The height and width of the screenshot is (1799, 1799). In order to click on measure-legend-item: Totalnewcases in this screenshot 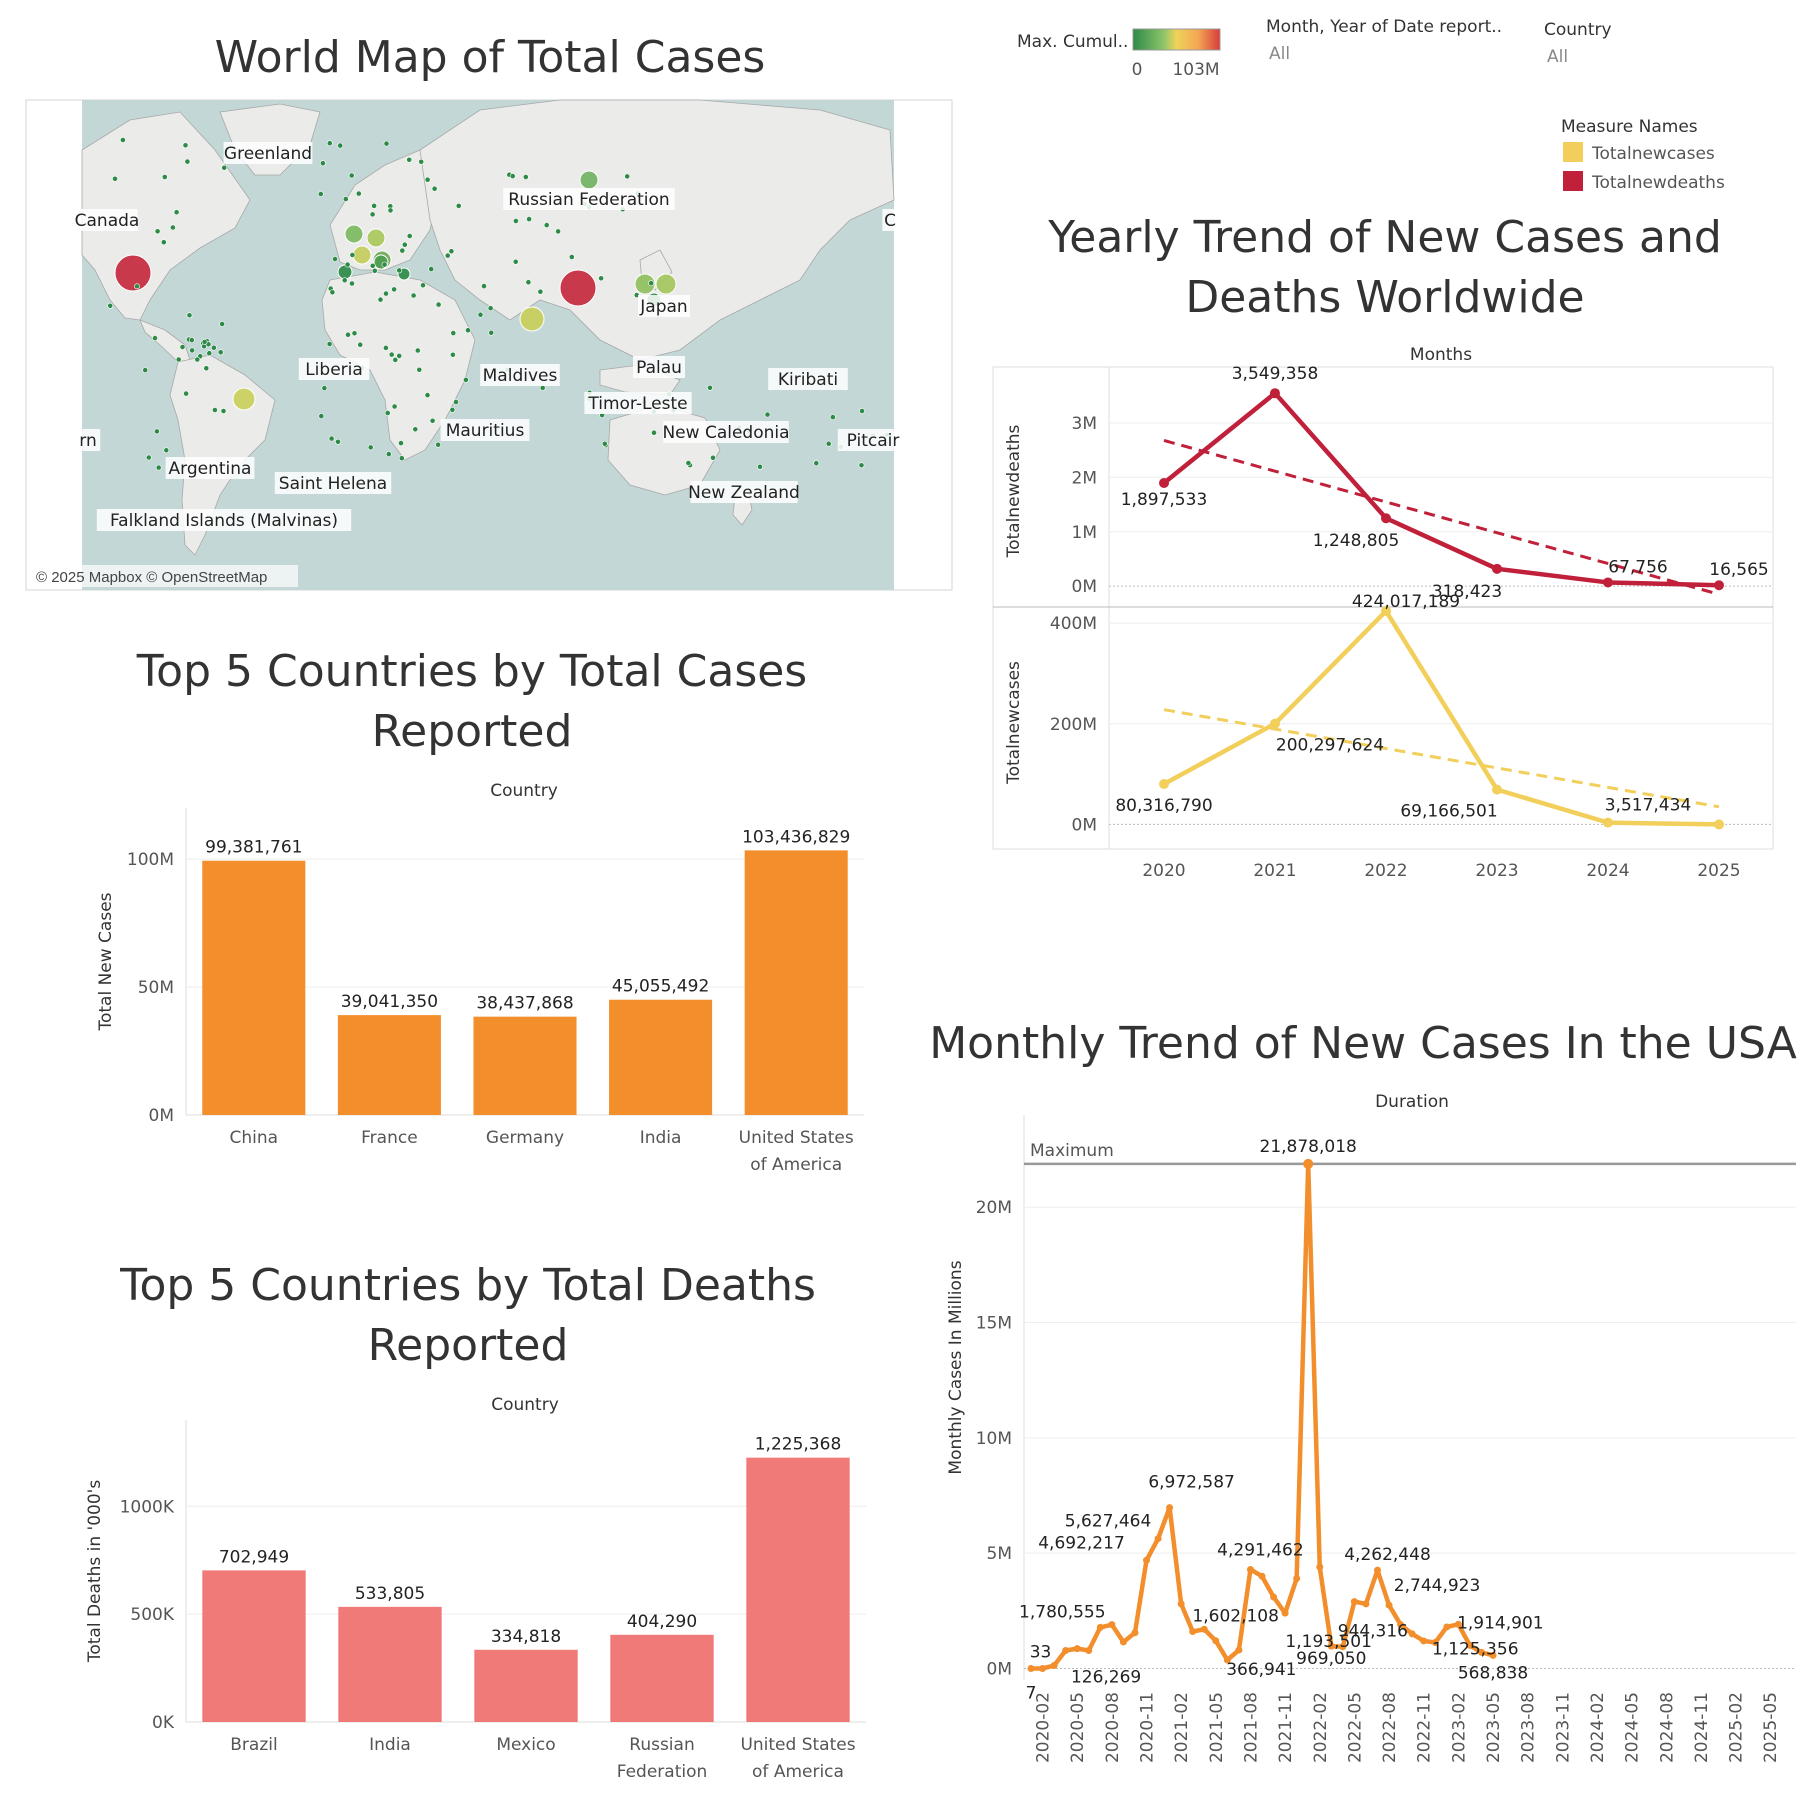, I will do `click(1639, 153)`.